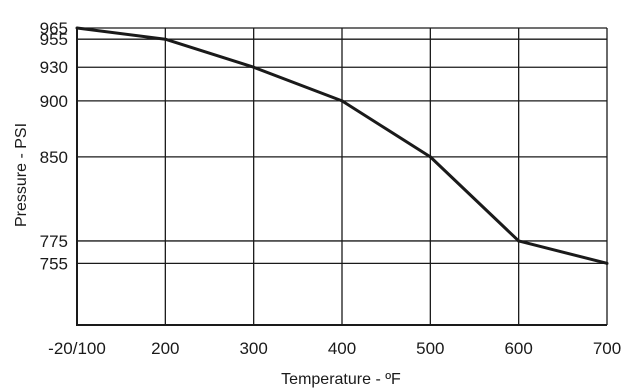 Image resolution: width=625 pixels, height=389 pixels. What do you see at coordinates (54, 263) in the screenshot?
I see `y-tick-label: 755` at bounding box center [54, 263].